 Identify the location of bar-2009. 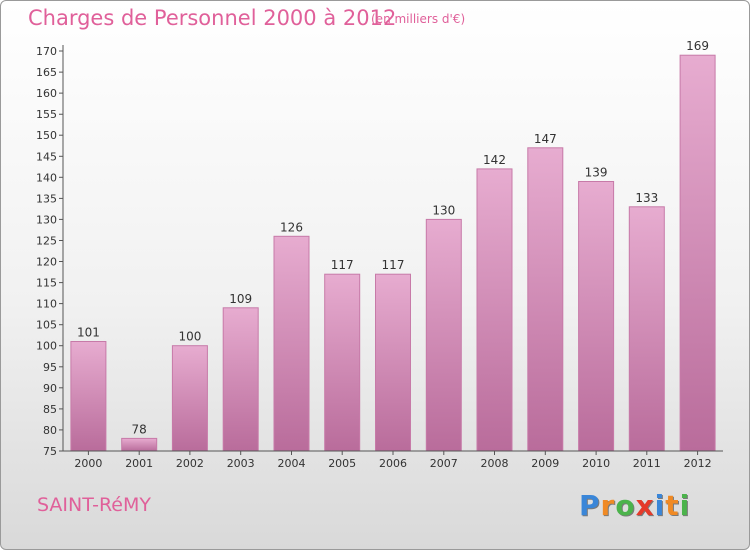
(545, 299).